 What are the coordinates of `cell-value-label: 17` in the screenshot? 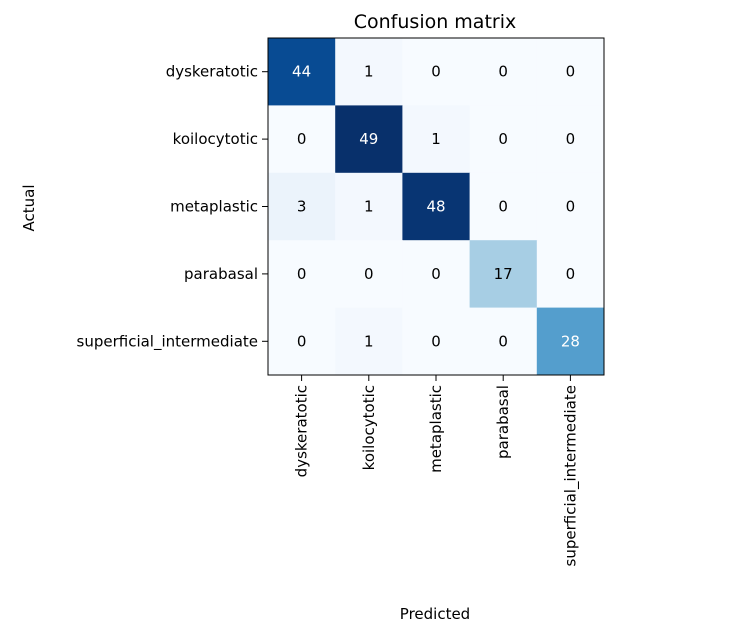 It's located at (503, 274).